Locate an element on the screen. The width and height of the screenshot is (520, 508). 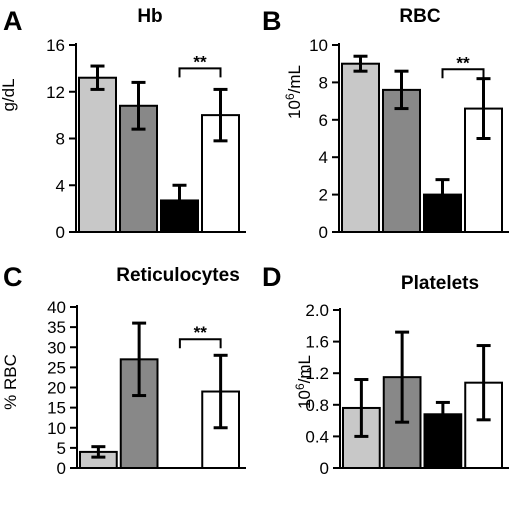
chart-title: Hb is located at coordinates (149, 16).